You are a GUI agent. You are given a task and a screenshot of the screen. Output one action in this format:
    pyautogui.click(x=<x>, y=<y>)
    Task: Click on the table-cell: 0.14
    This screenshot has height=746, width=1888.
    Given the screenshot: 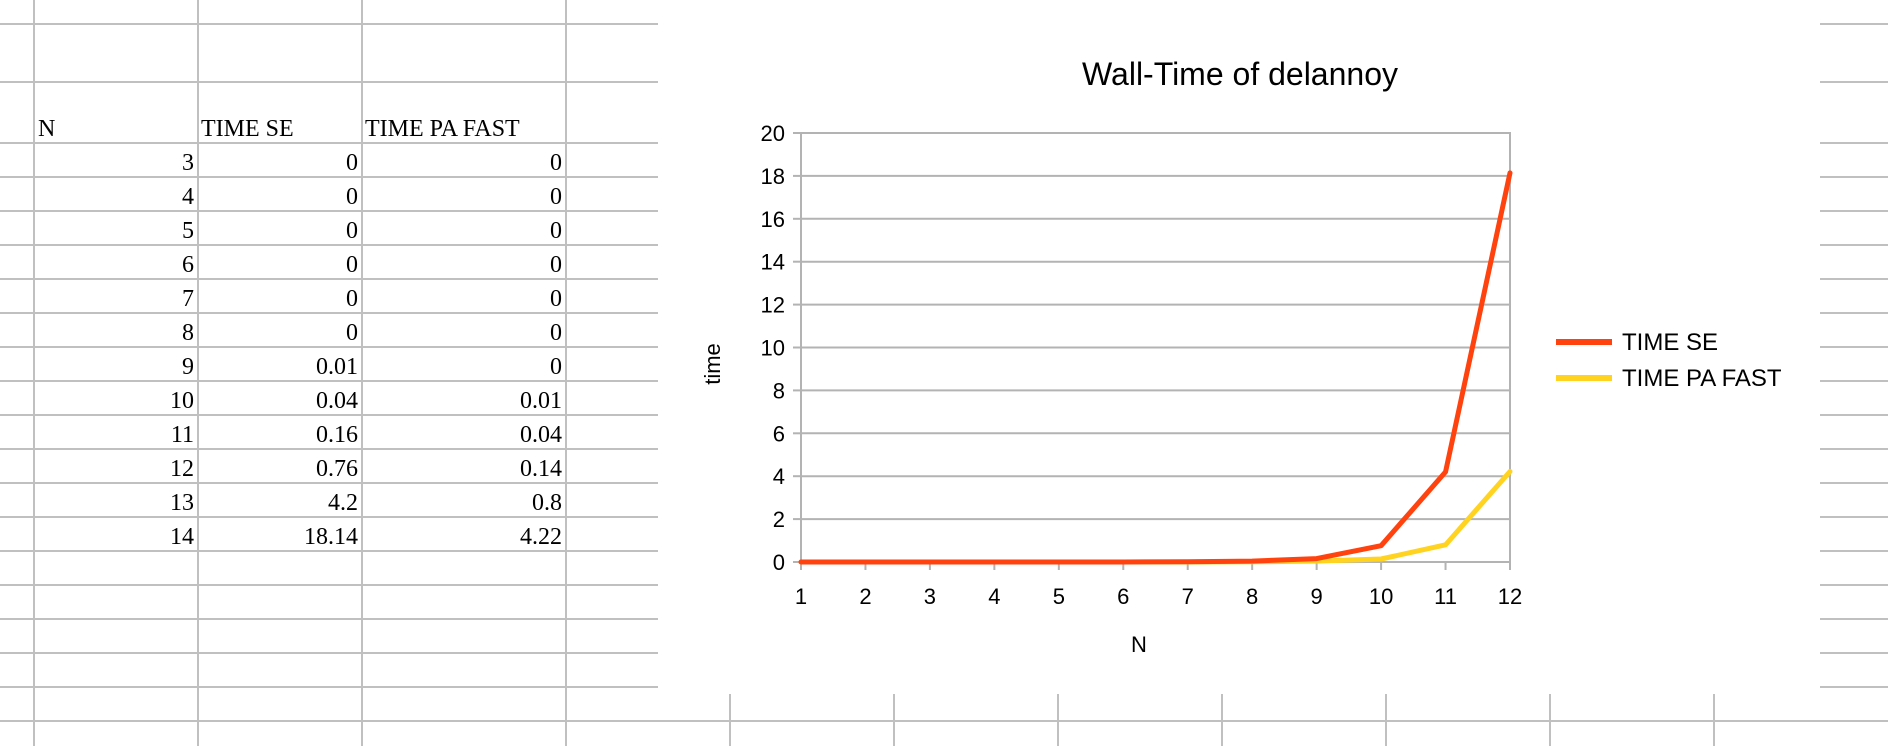 What is the action you would take?
    pyautogui.click(x=541, y=469)
    